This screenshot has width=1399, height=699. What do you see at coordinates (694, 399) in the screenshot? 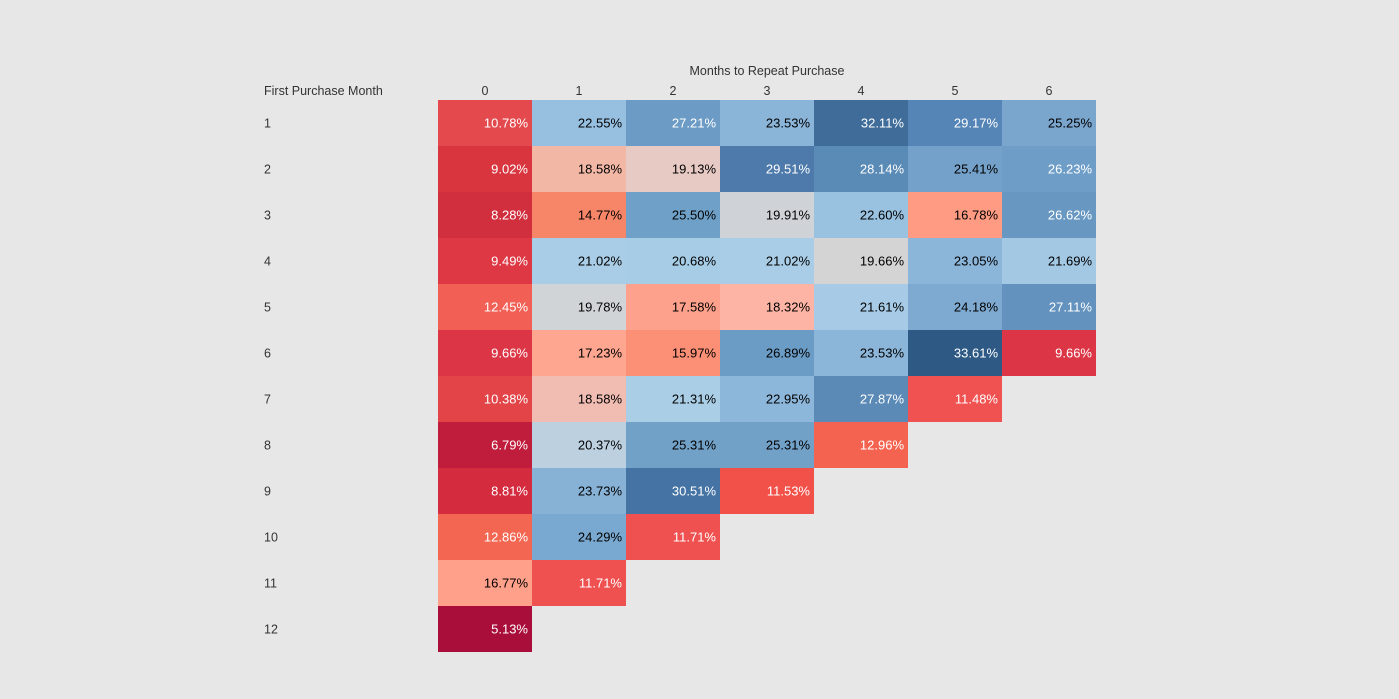
I see `cell-value-label: 21.31%` at bounding box center [694, 399].